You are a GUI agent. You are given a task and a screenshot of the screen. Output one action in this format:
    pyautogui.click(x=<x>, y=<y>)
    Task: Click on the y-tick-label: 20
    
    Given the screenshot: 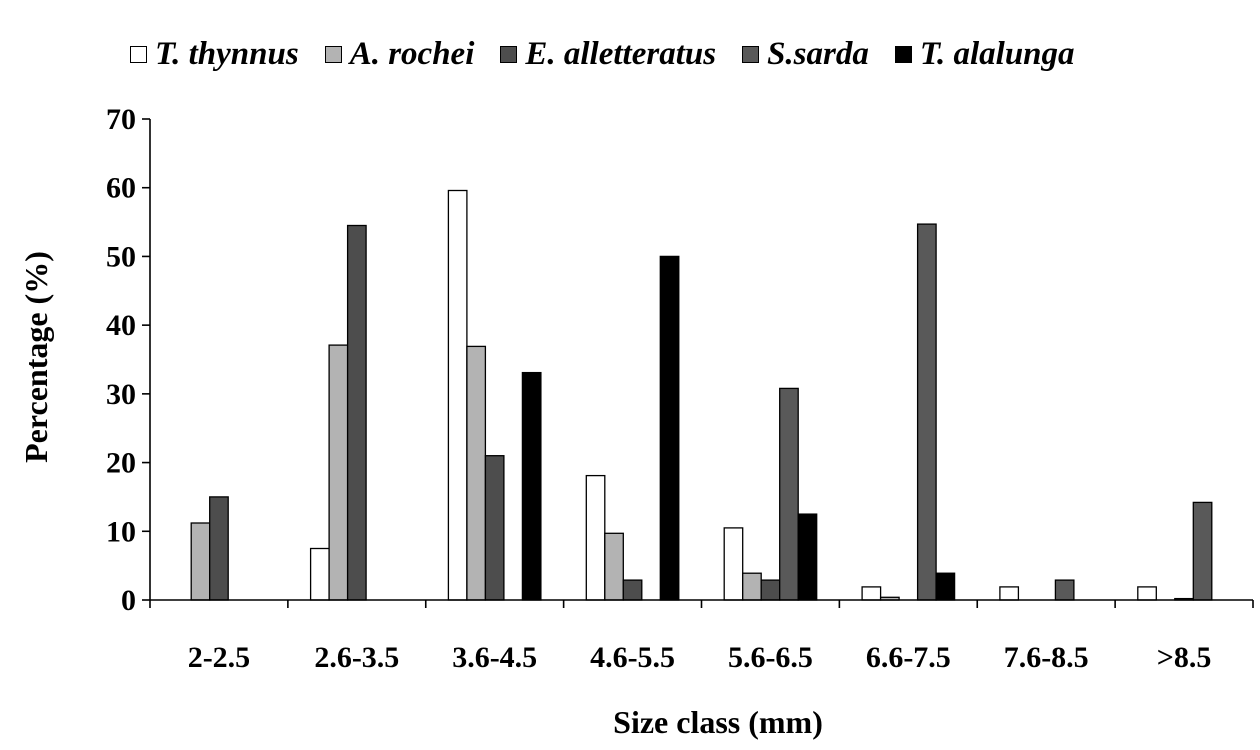 What is the action you would take?
    pyautogui.click(x=121, y=463)
    